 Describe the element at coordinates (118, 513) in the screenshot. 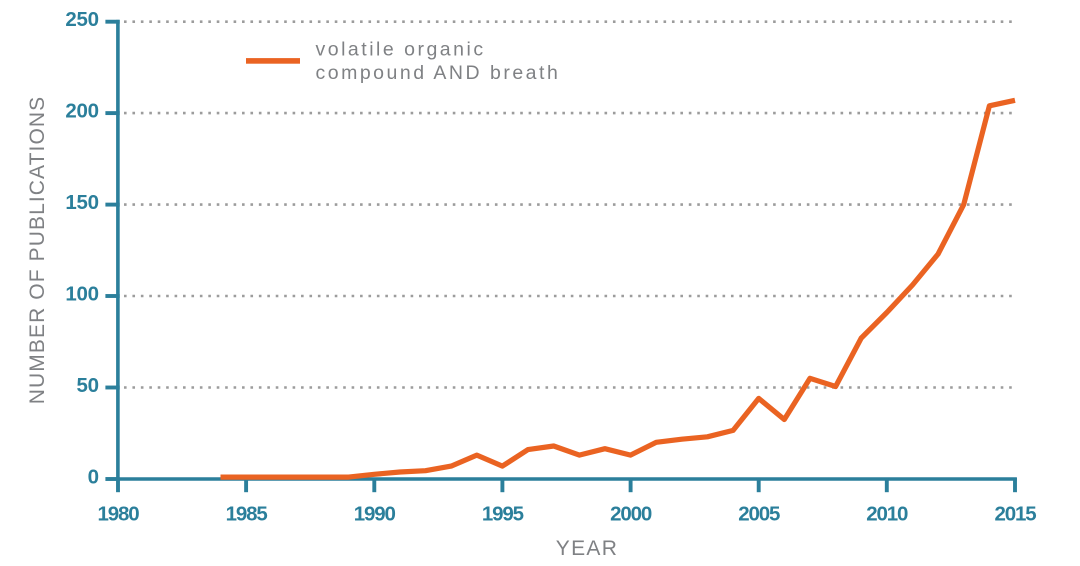

I see `svg-text: 1980` at that location.